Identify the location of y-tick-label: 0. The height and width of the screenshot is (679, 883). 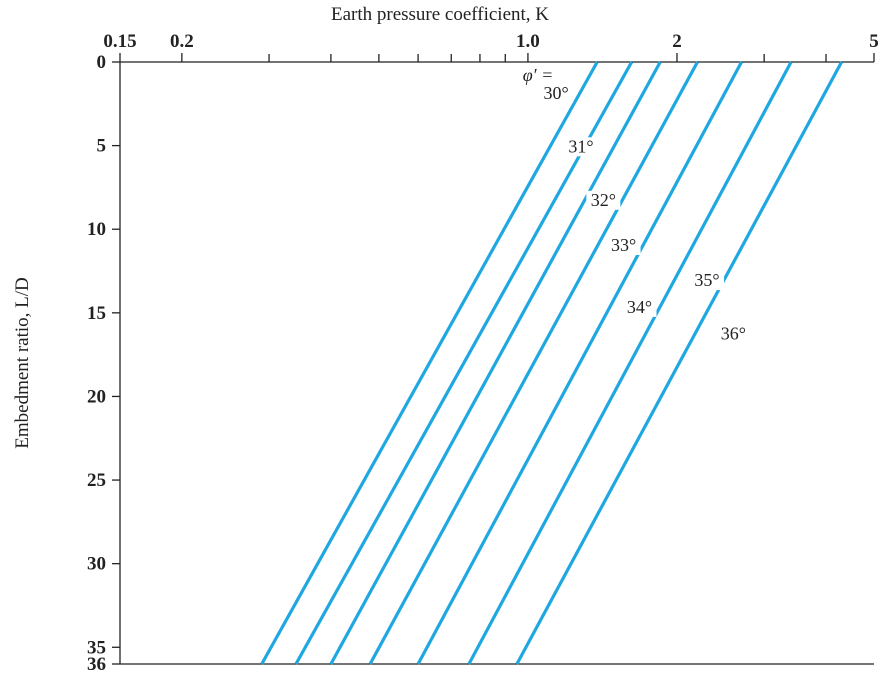
(102, 62).